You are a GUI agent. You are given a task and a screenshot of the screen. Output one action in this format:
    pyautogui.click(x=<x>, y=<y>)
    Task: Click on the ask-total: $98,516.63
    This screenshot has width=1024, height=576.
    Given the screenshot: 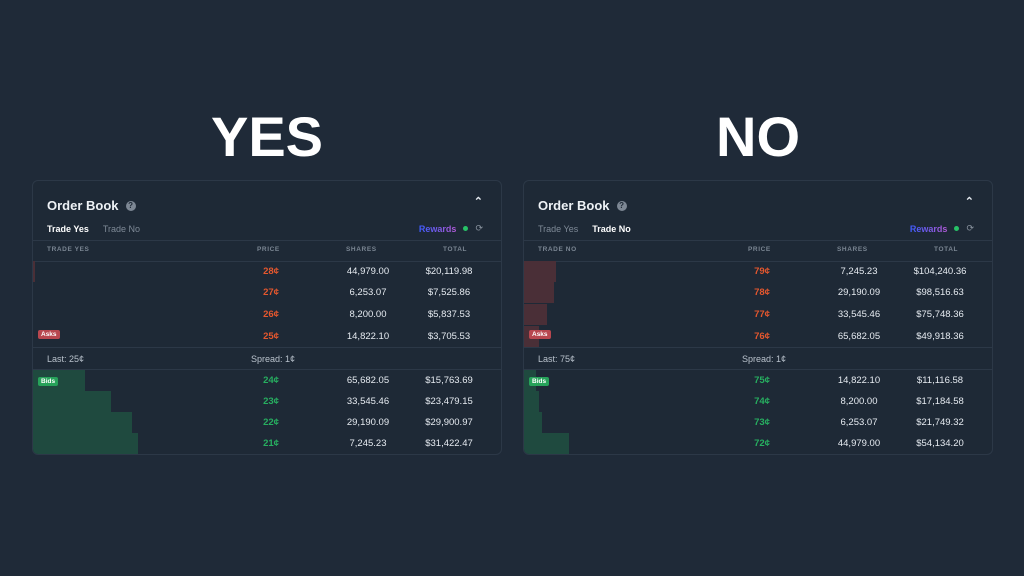 What is the action you would take?
    pyautogui.click(x=940, y=292)
    